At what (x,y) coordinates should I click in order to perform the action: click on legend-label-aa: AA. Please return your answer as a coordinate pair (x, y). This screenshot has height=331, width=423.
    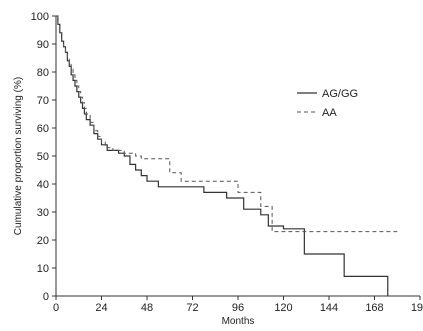
    Looking at the image, I should click on (329, 113).